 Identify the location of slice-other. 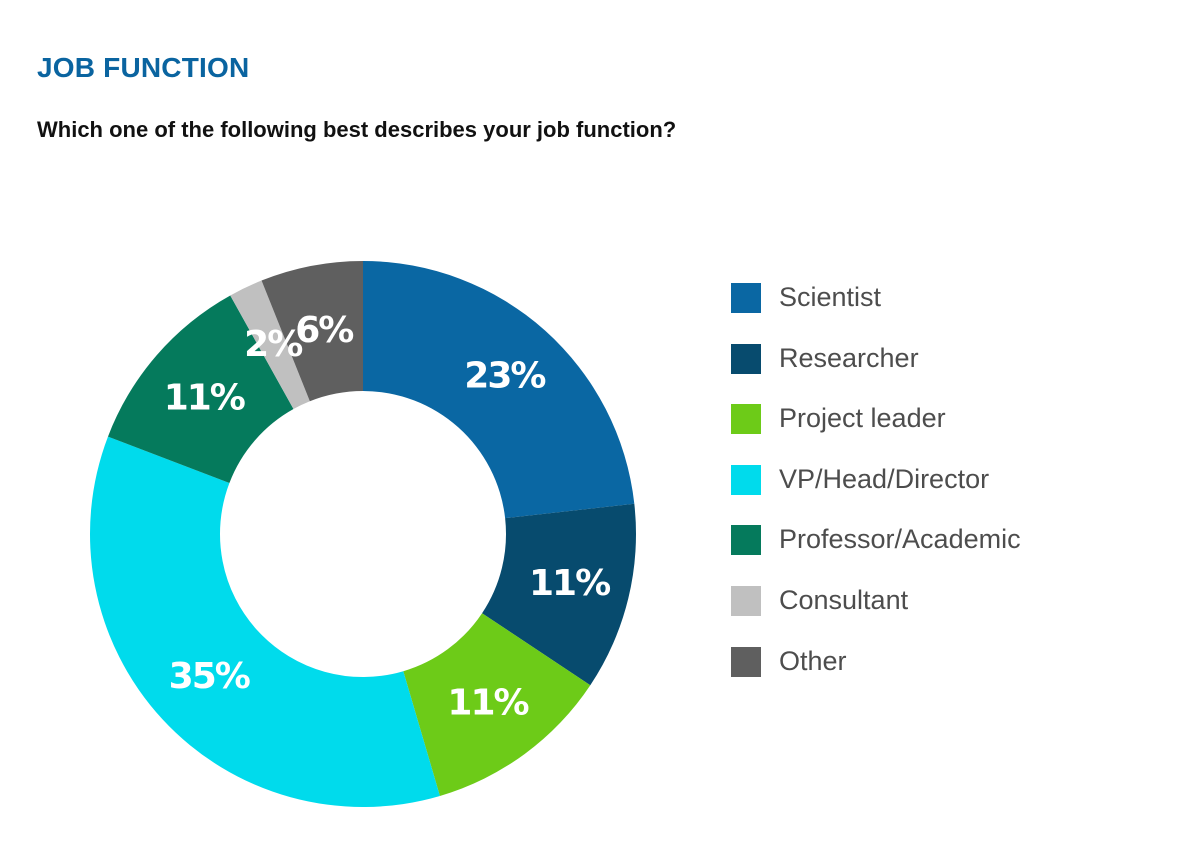
(312, 331).